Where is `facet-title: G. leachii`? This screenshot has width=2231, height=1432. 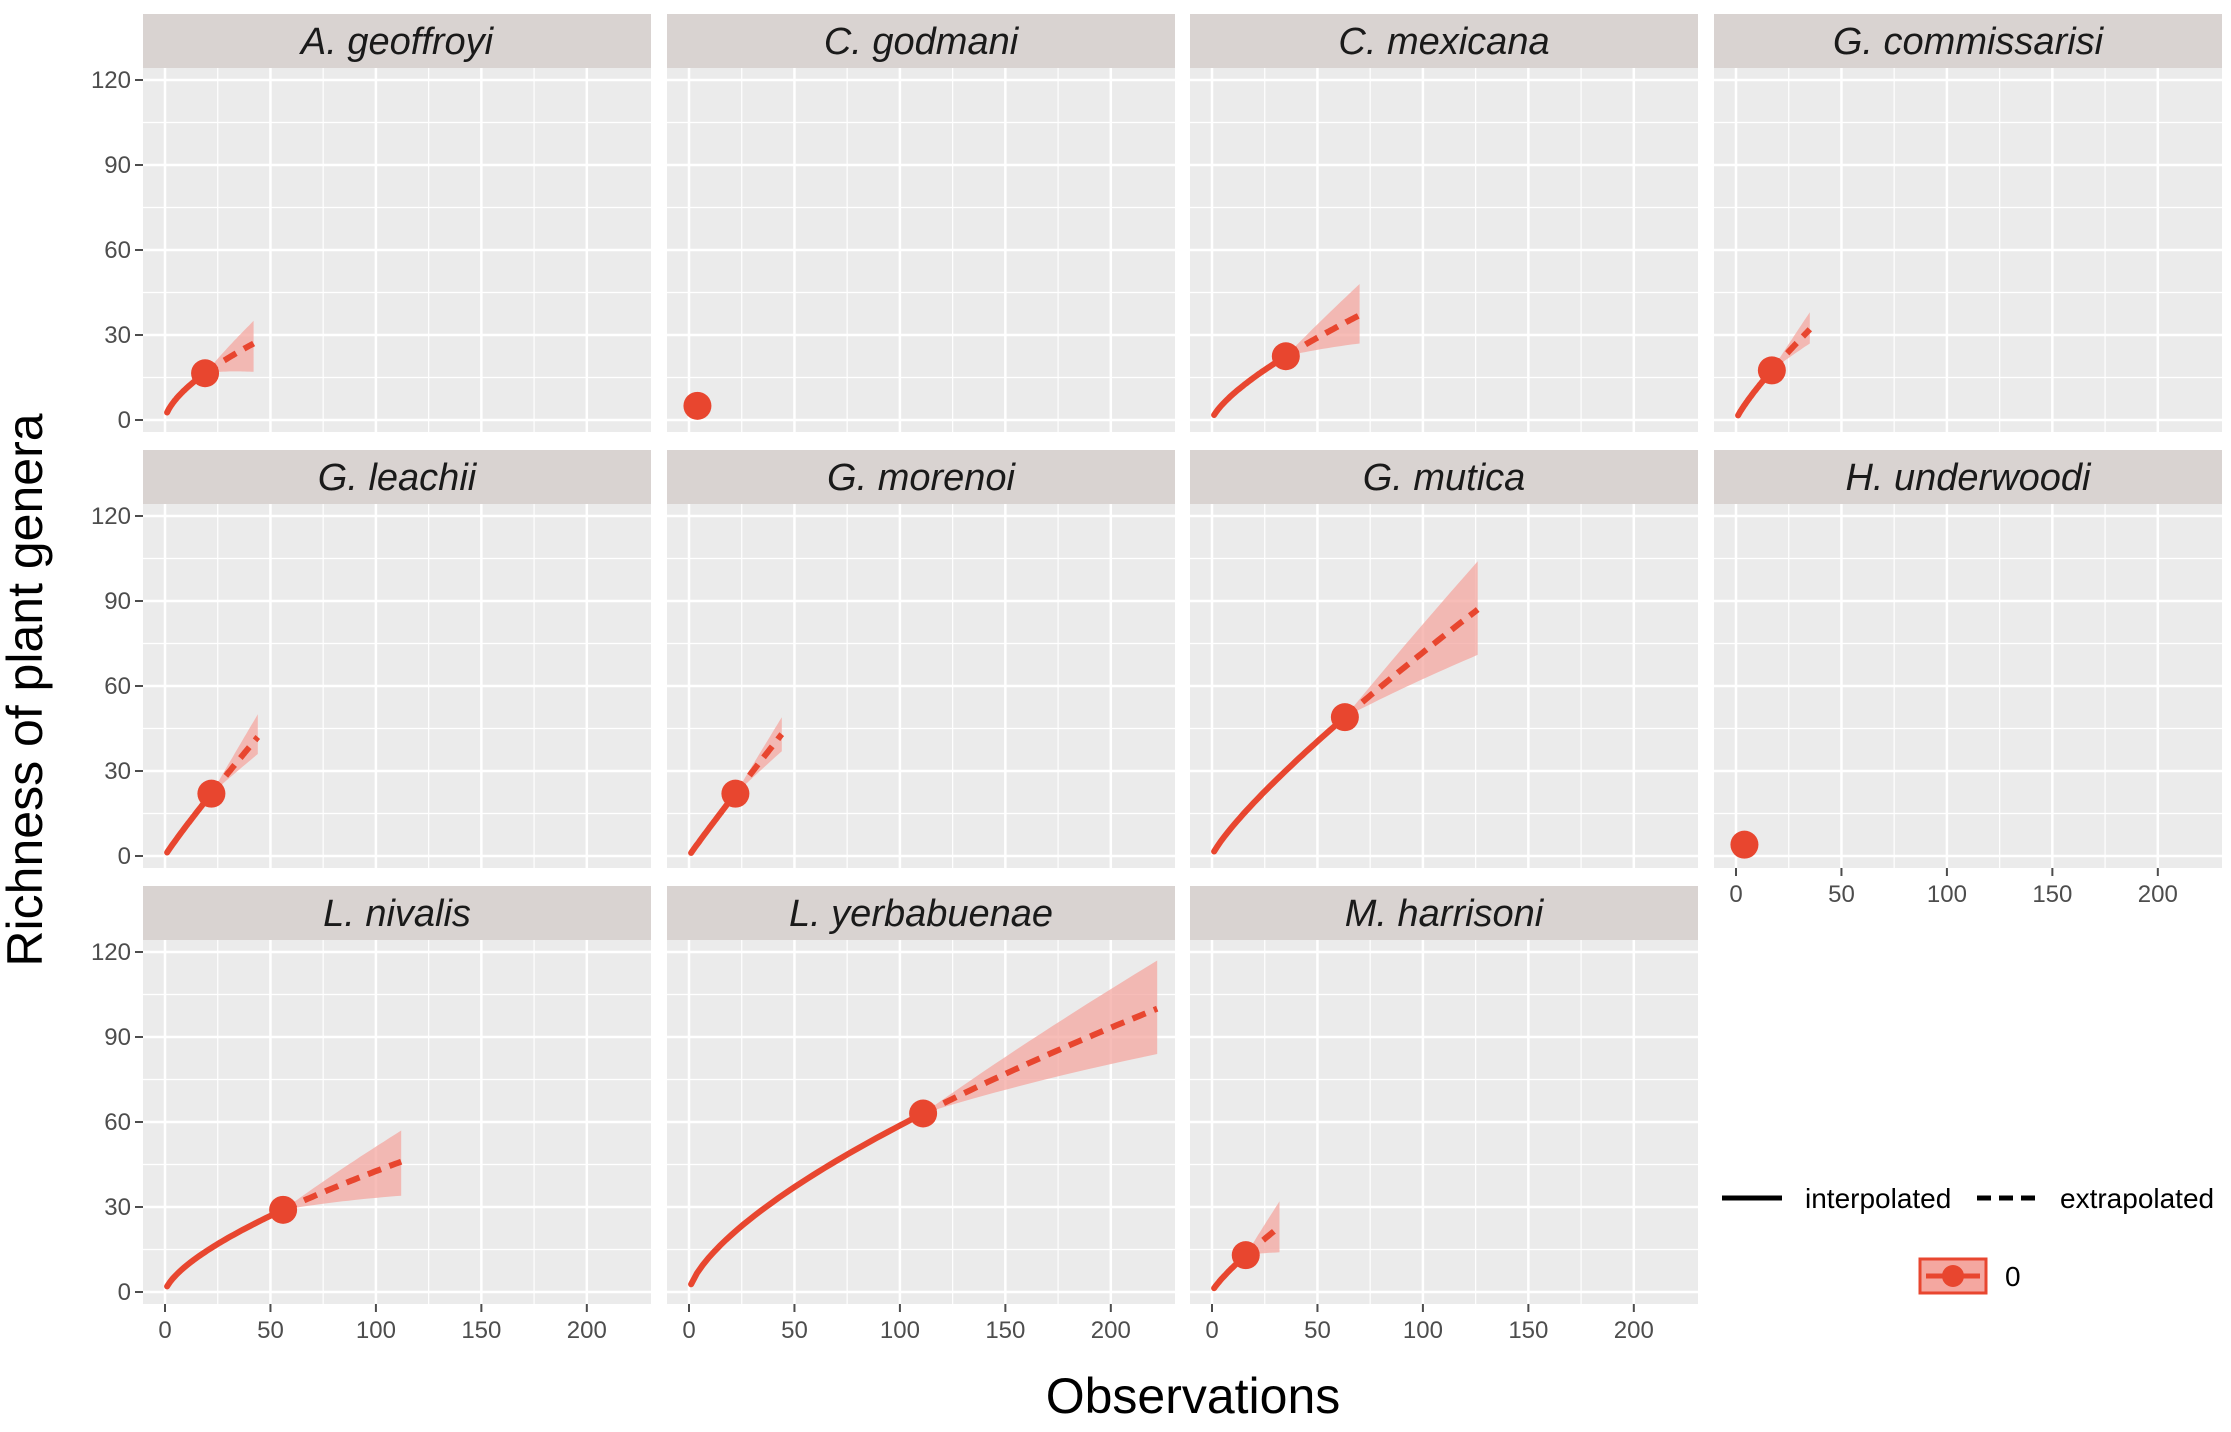
facet-title: G. leachii is located at coordinates (398, 478).